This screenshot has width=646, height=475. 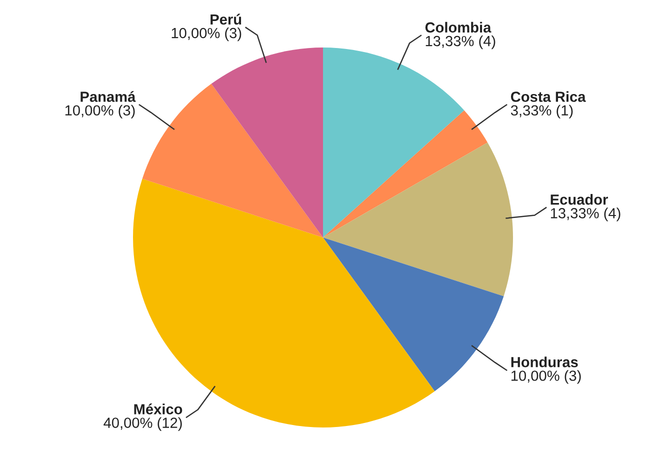 What do you see at coordinates (458, 27) in the screenshot?
I see `slice-label: Colombia` at bounding box center [458, 27].